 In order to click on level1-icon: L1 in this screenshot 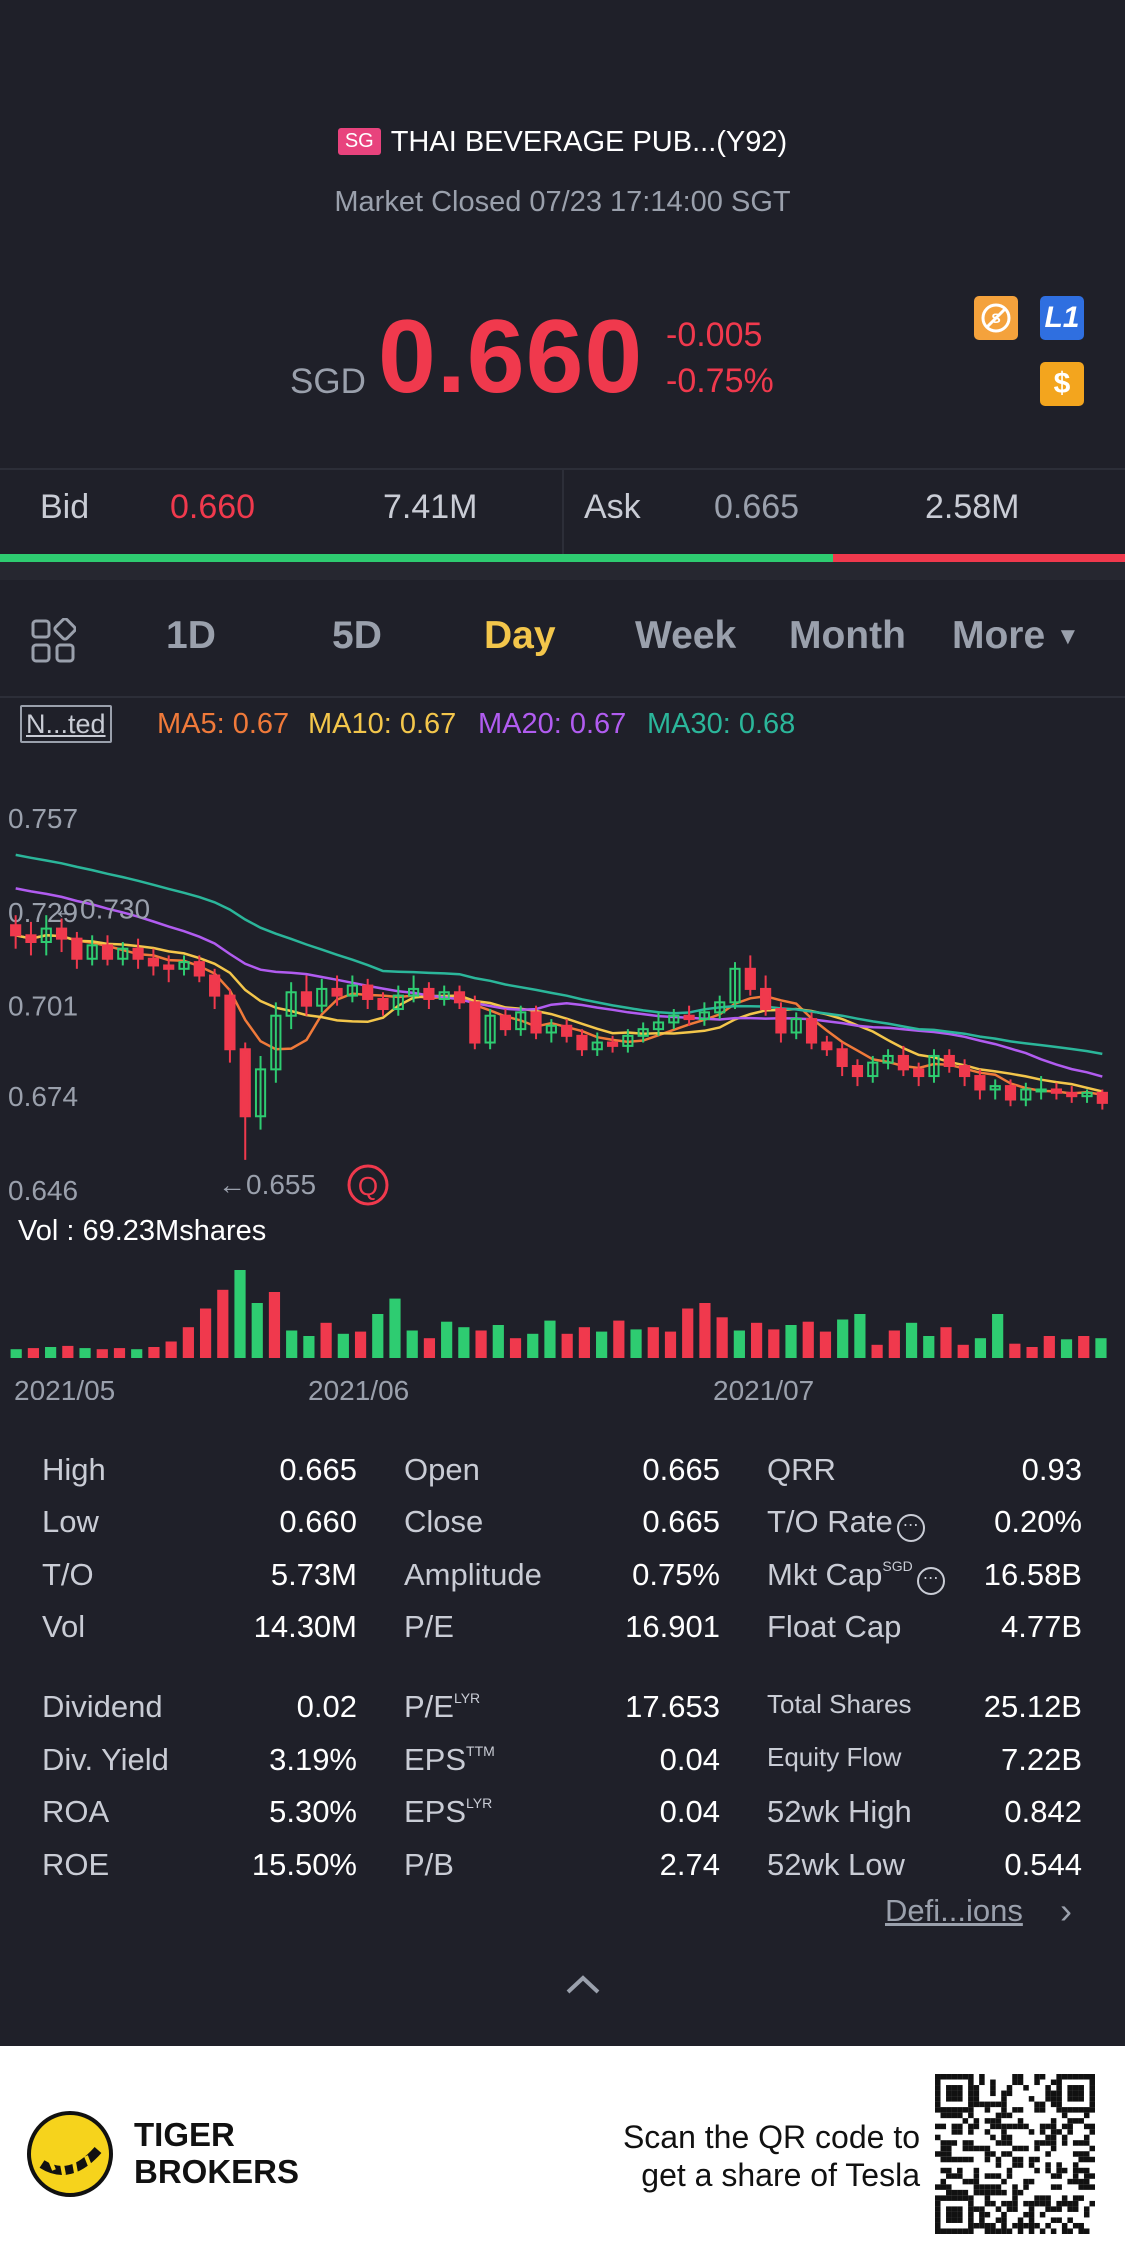, I will do `click(1062, 318)`.